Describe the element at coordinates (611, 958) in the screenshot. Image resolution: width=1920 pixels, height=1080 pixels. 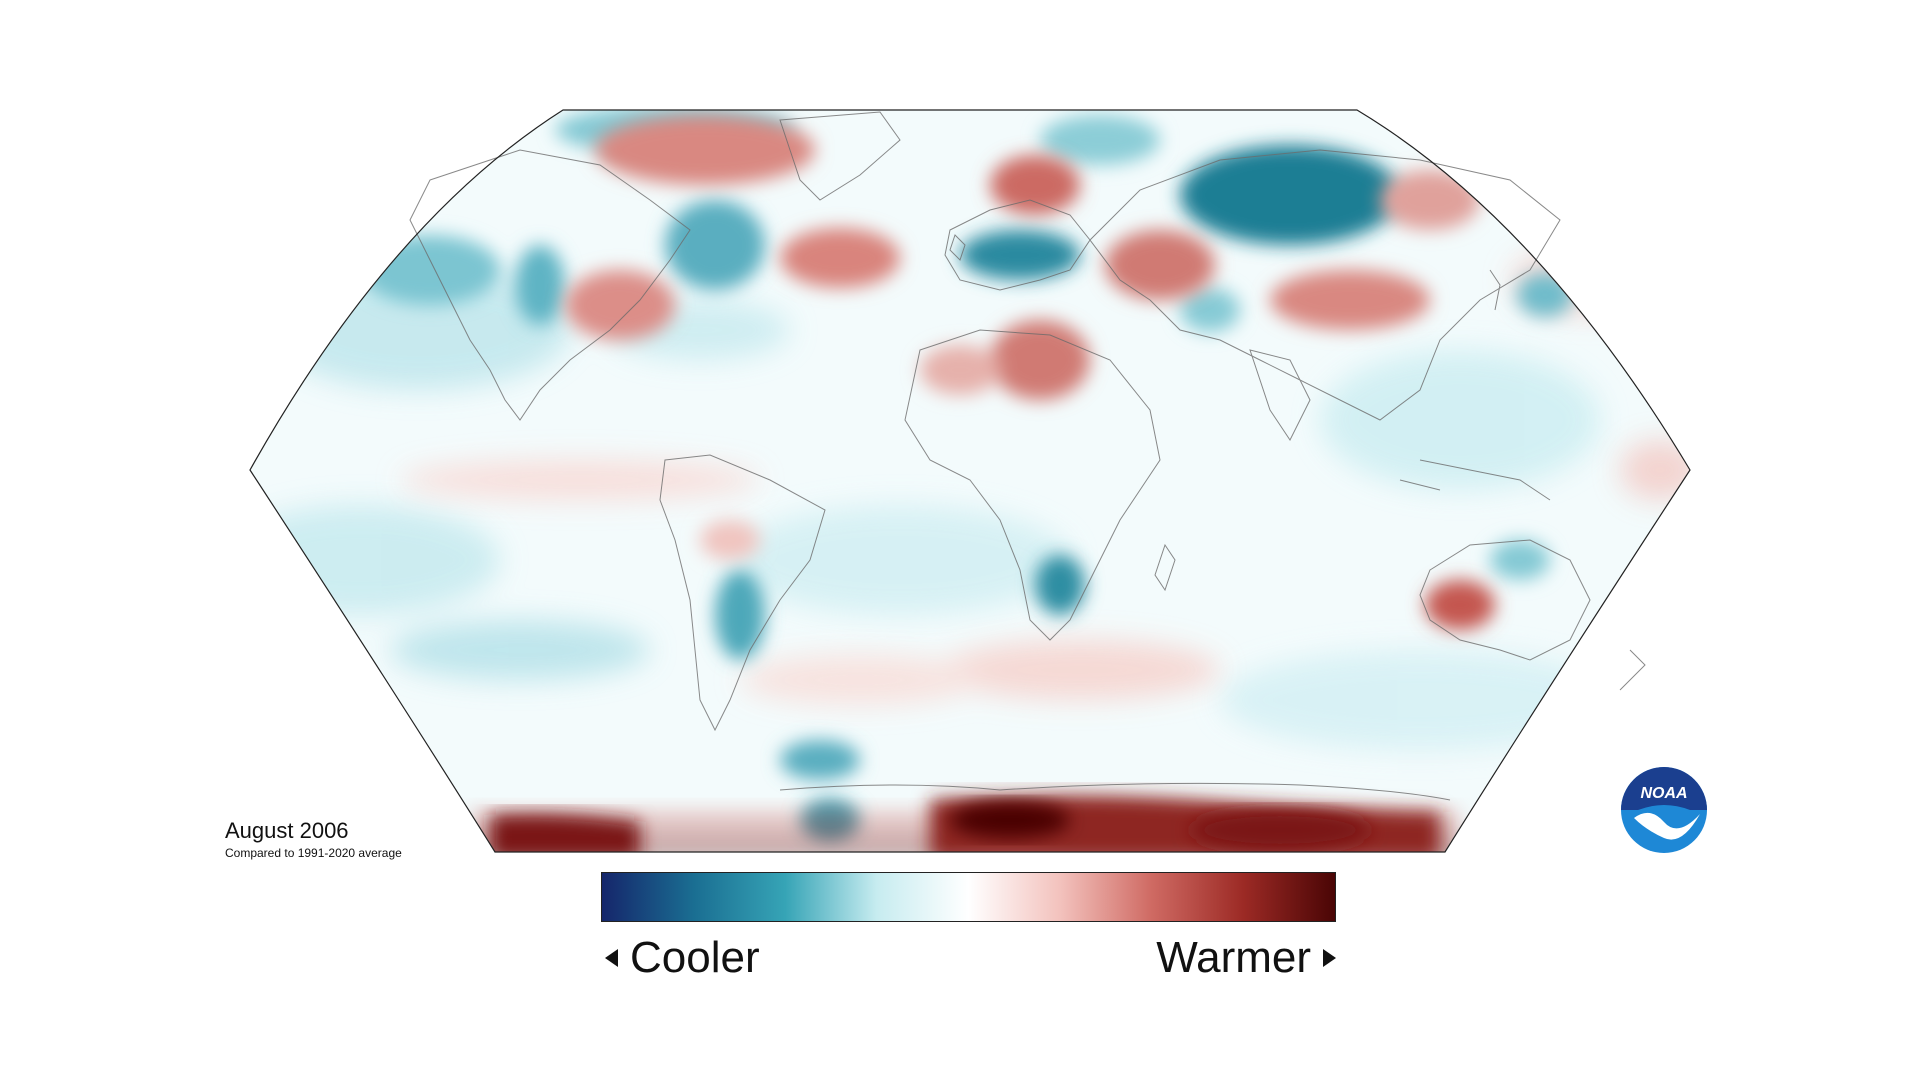
I see `arrow-left-icon` at that location.